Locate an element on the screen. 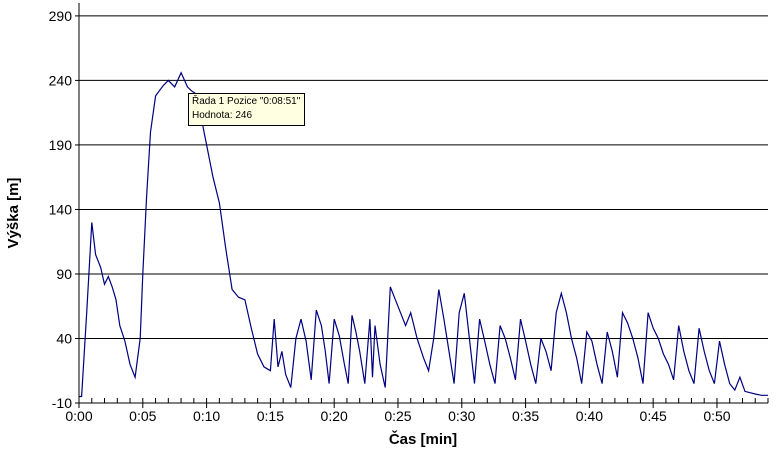 The image size is (776, 457). y-tick-label: 140 is located at coordinates (61, 209).